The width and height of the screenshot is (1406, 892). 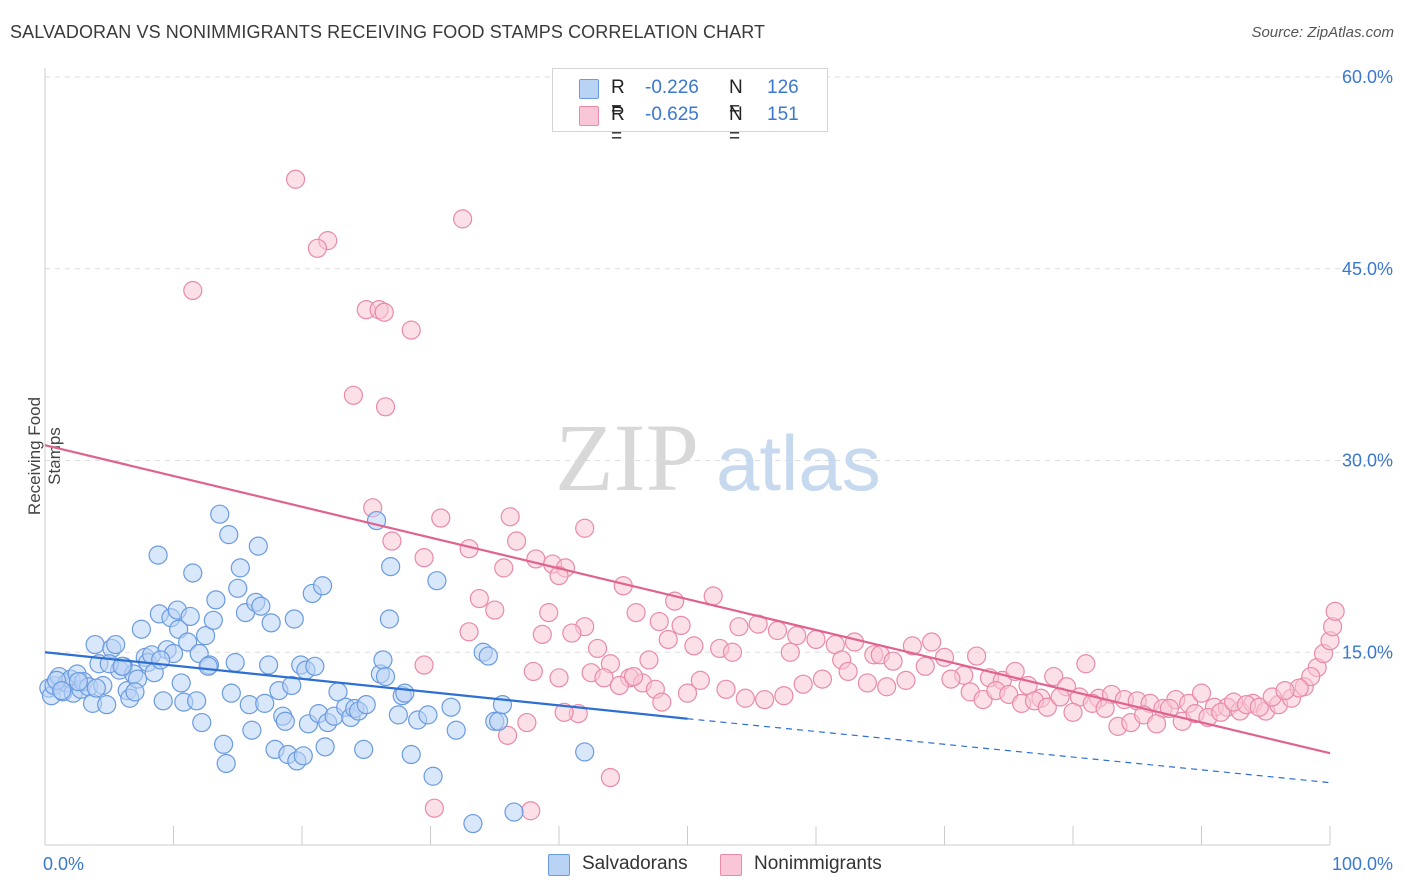 What do you see at coordinates (703, 865) in the screenshot?
I see `series-legend: Salvadorans Nonimmigrants` at bounding box center [703, 865].